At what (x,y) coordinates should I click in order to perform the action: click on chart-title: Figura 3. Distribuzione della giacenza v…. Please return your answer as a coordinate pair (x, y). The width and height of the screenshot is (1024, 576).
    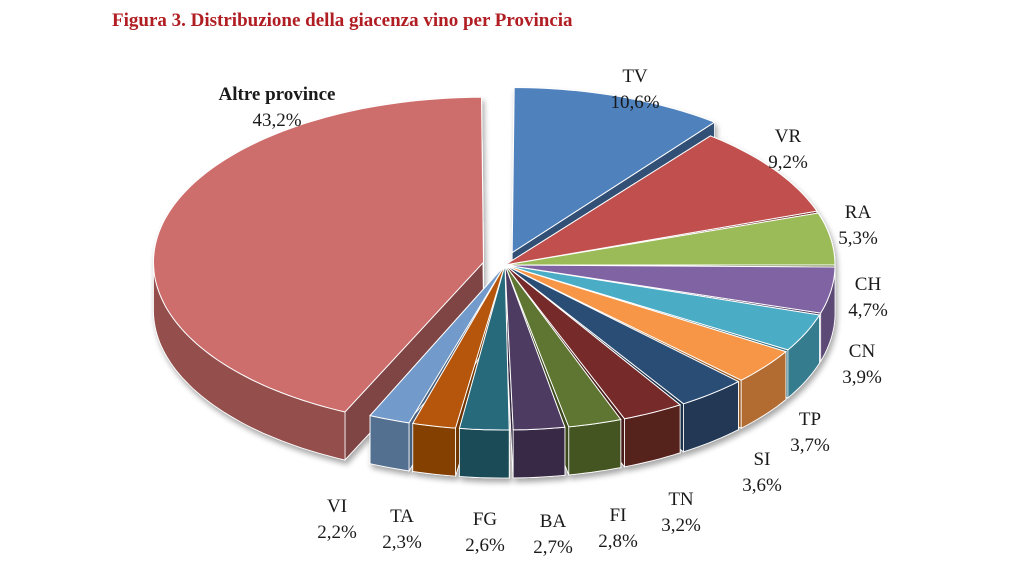
    Looking at the image, I should click on (342, 20).